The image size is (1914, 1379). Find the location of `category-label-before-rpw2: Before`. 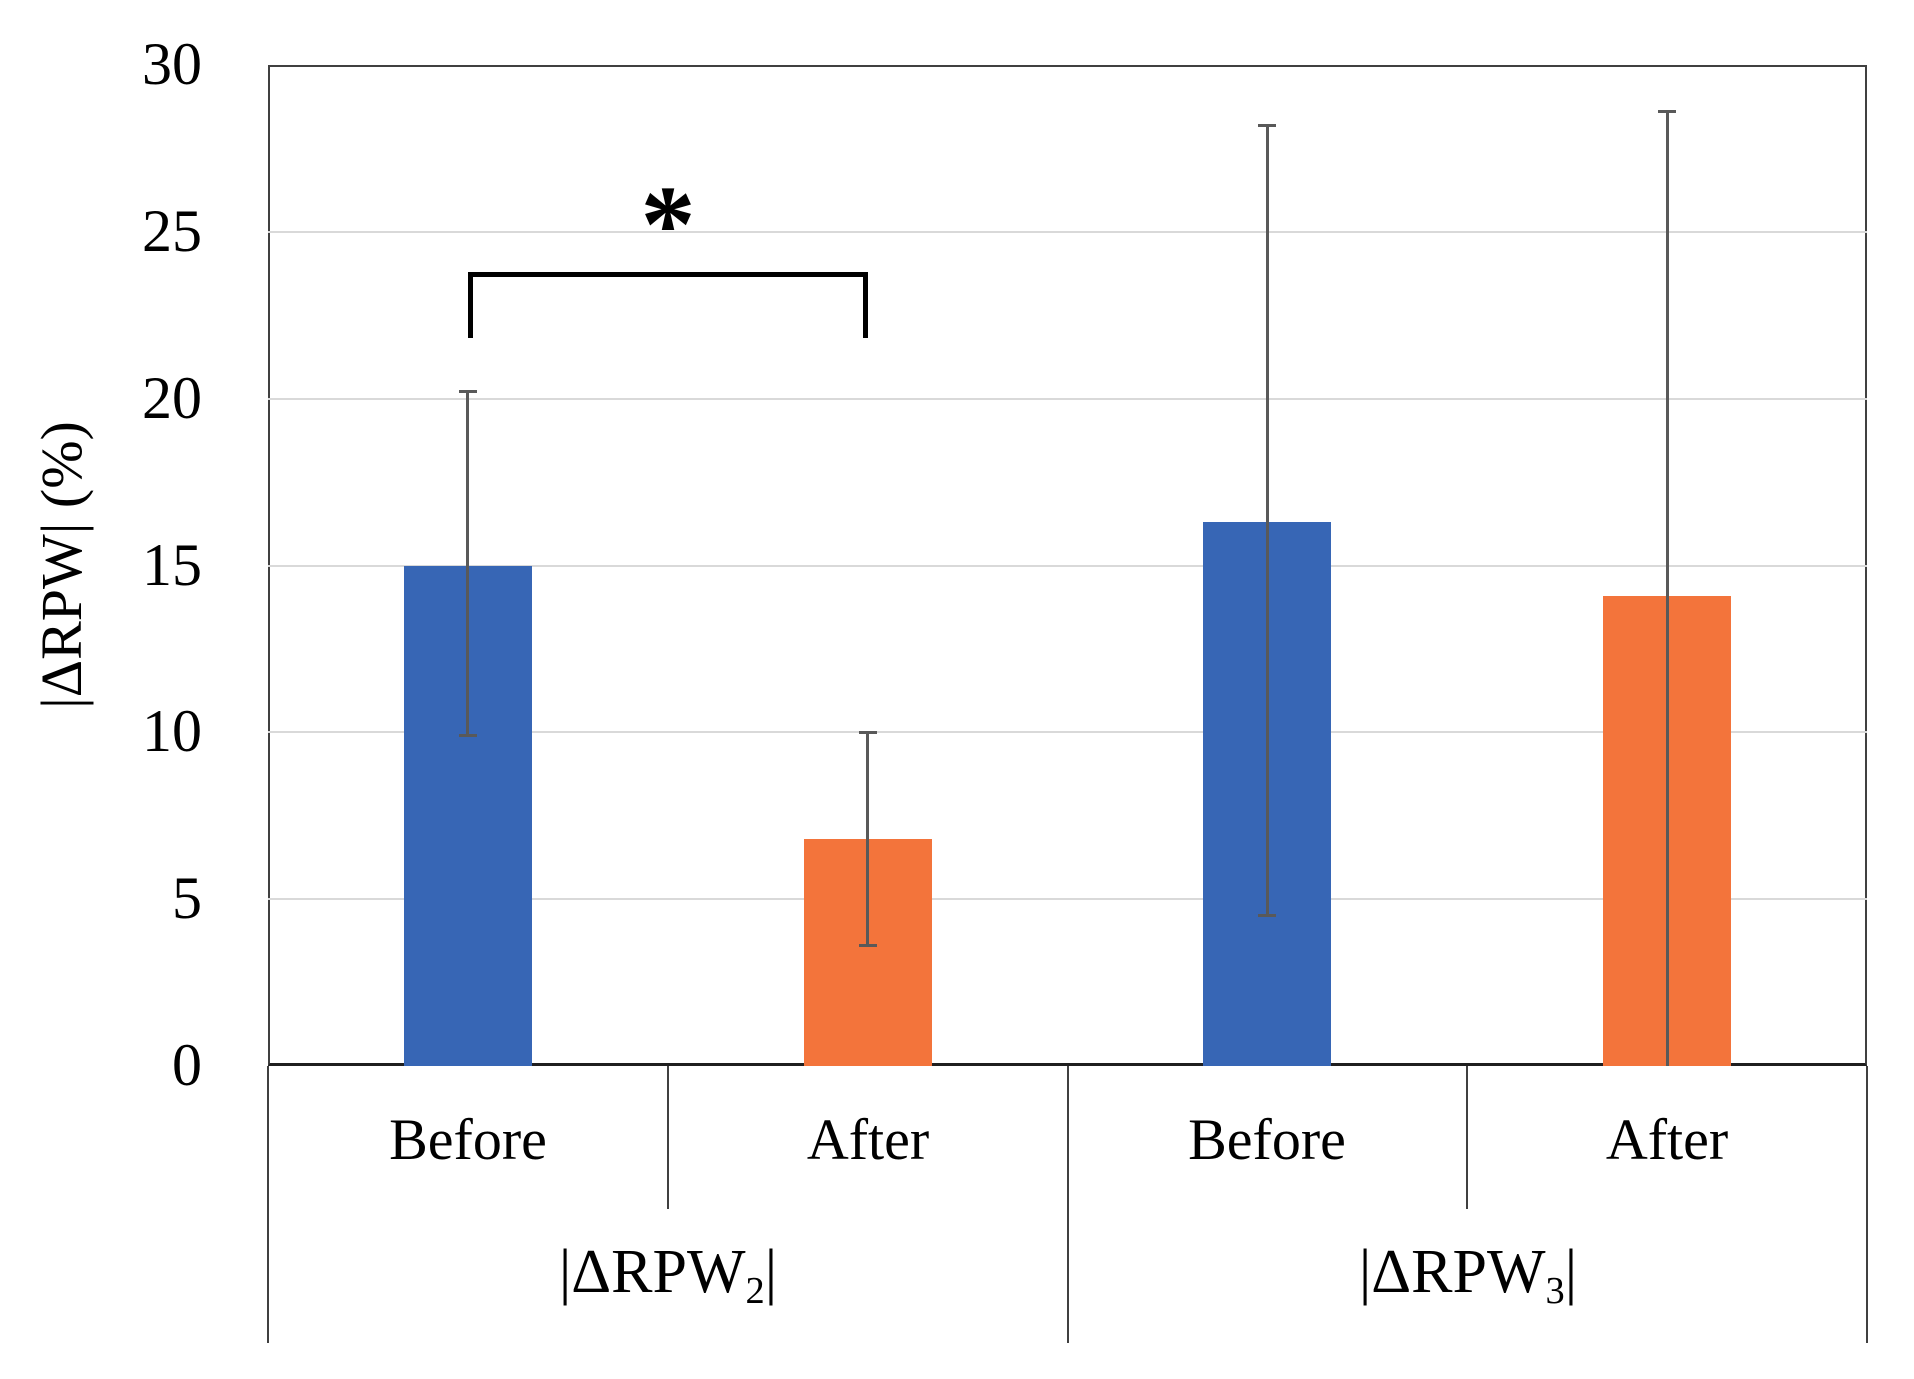

category-label-before-rpw2: Before is located at coordinates (468, 1139).